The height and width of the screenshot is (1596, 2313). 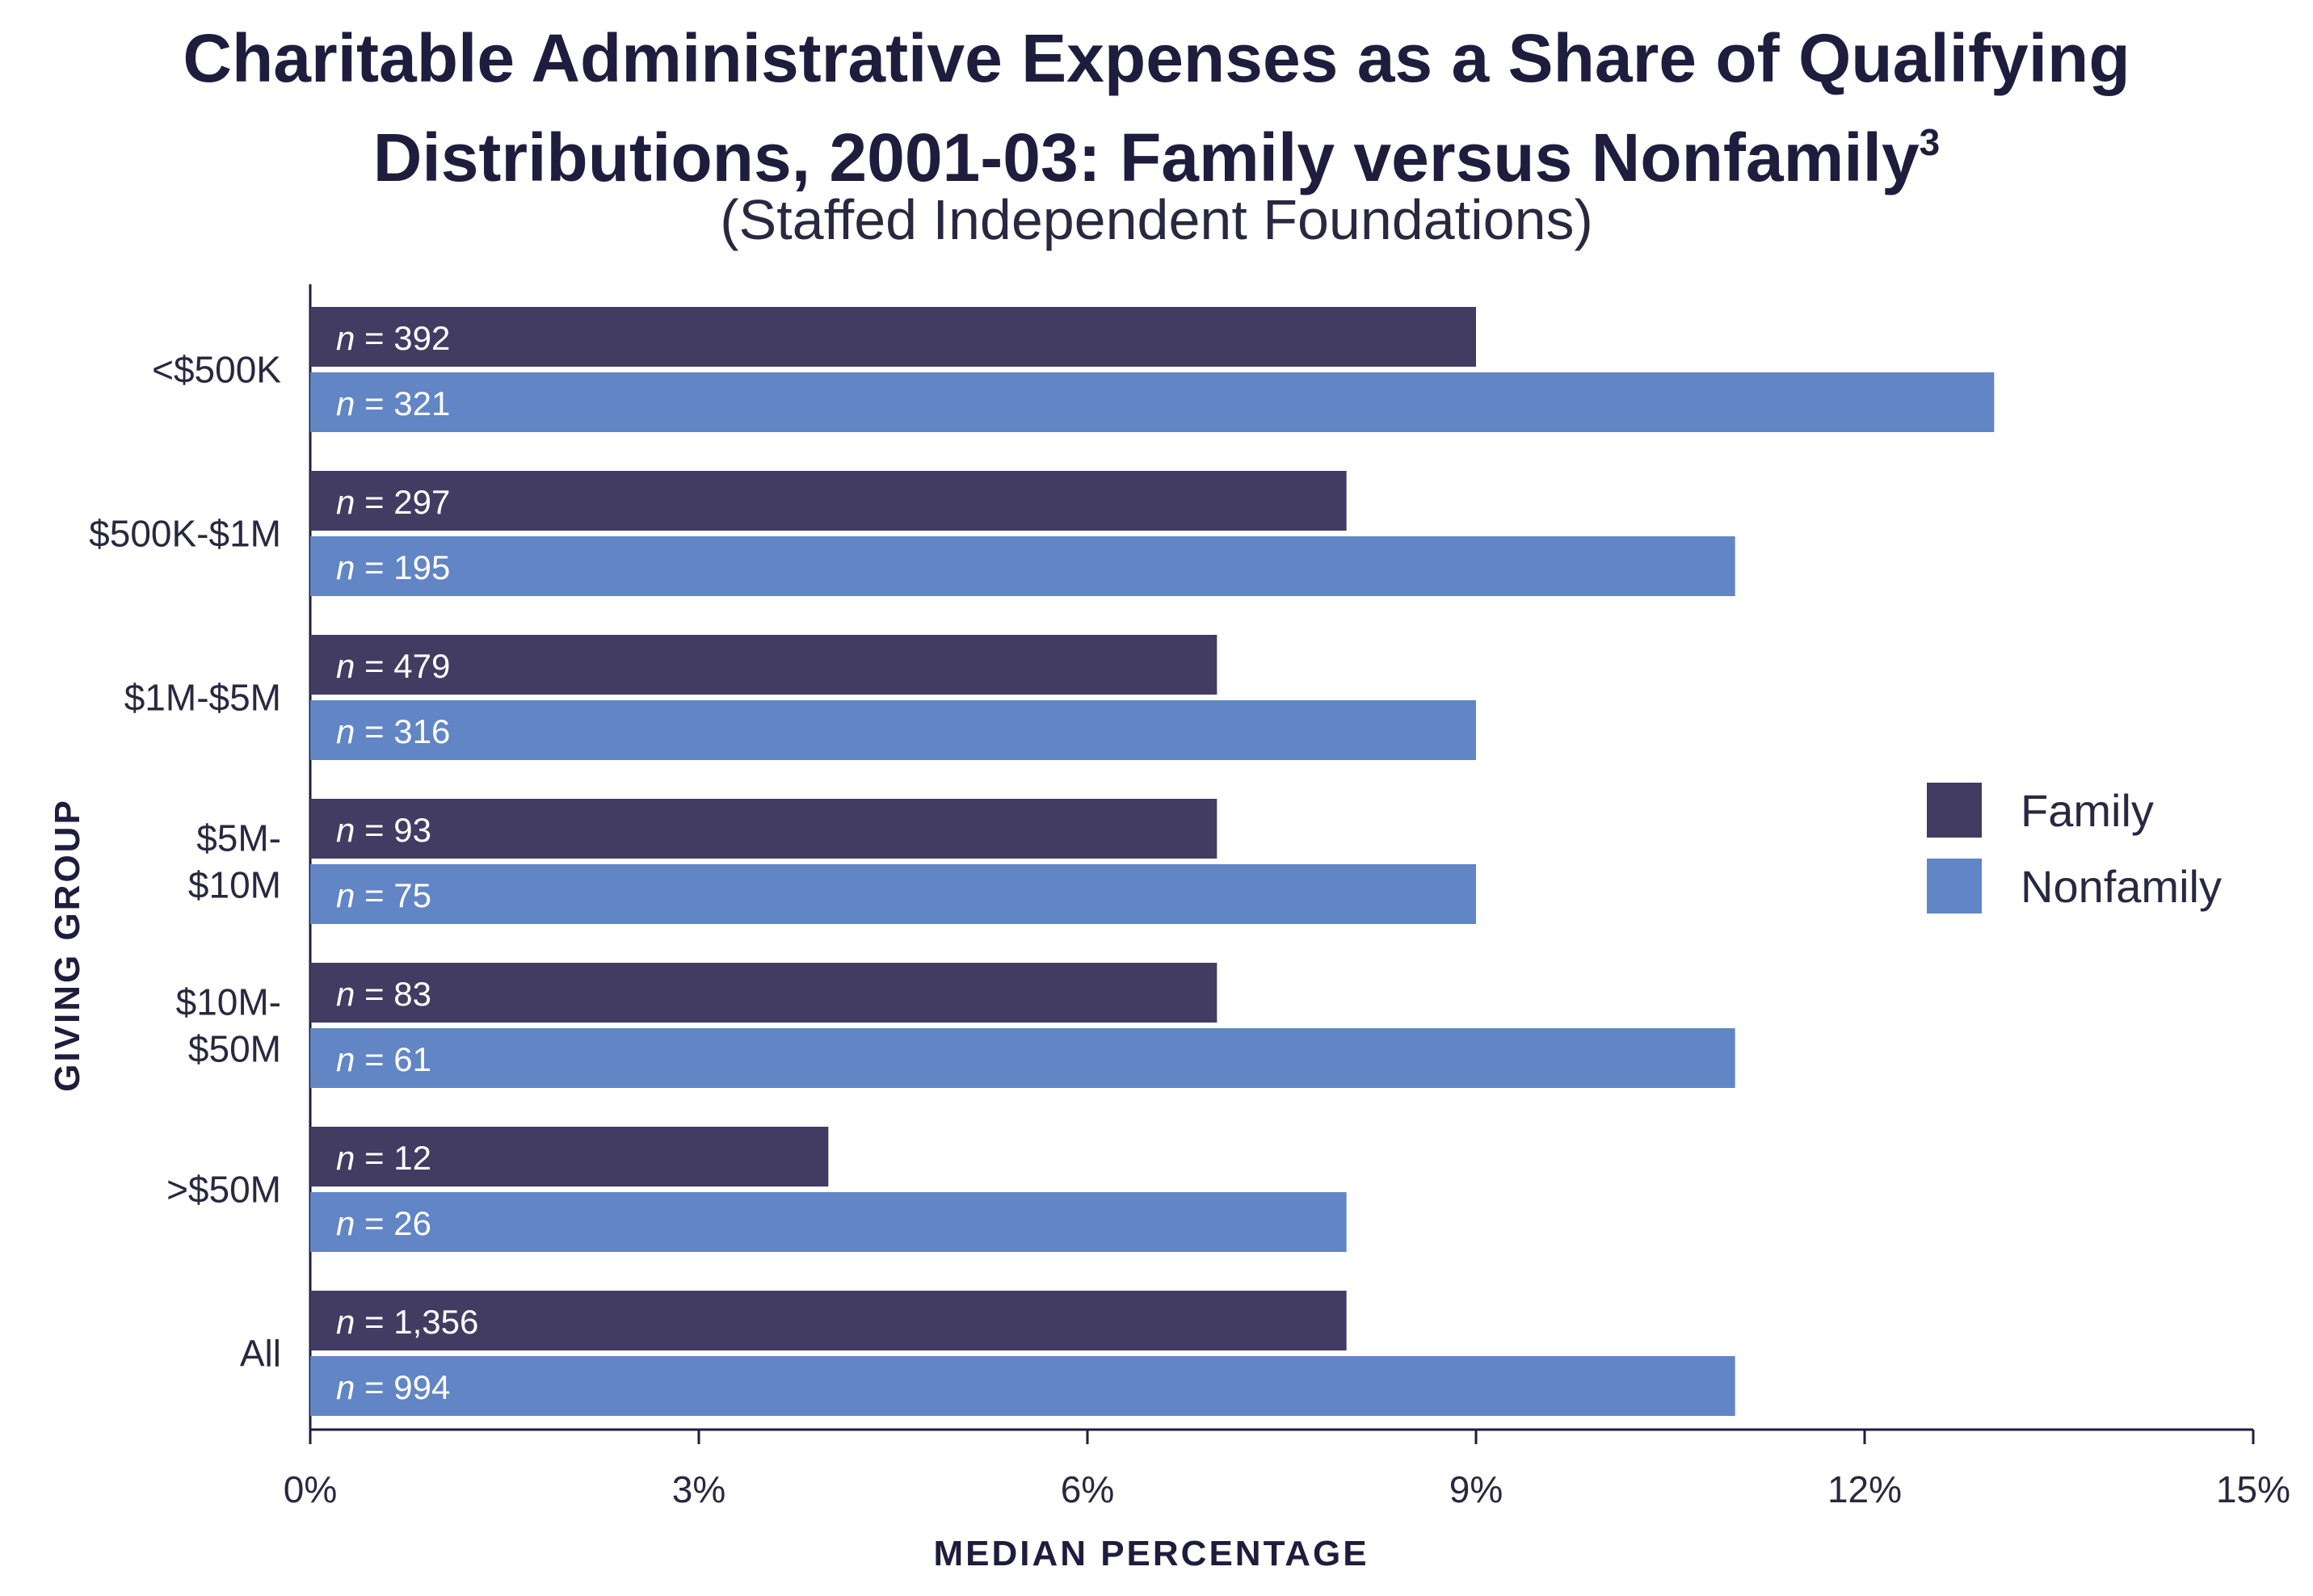 What do you see at coordinates (1954, 810) in the screenshot?
I see `legend-swatch-family` at bounding box center [1954, 810].